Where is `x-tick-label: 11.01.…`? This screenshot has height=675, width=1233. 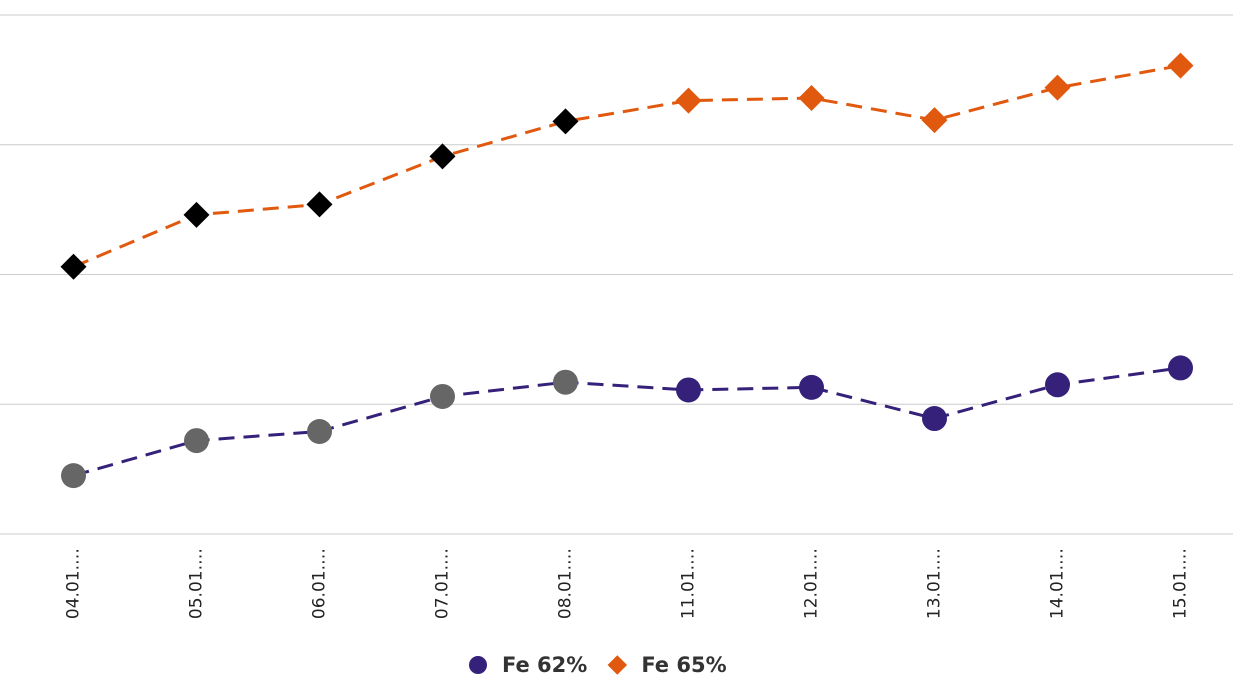
x-tick-label: 11.01.… is located at coordinates (689, 583).